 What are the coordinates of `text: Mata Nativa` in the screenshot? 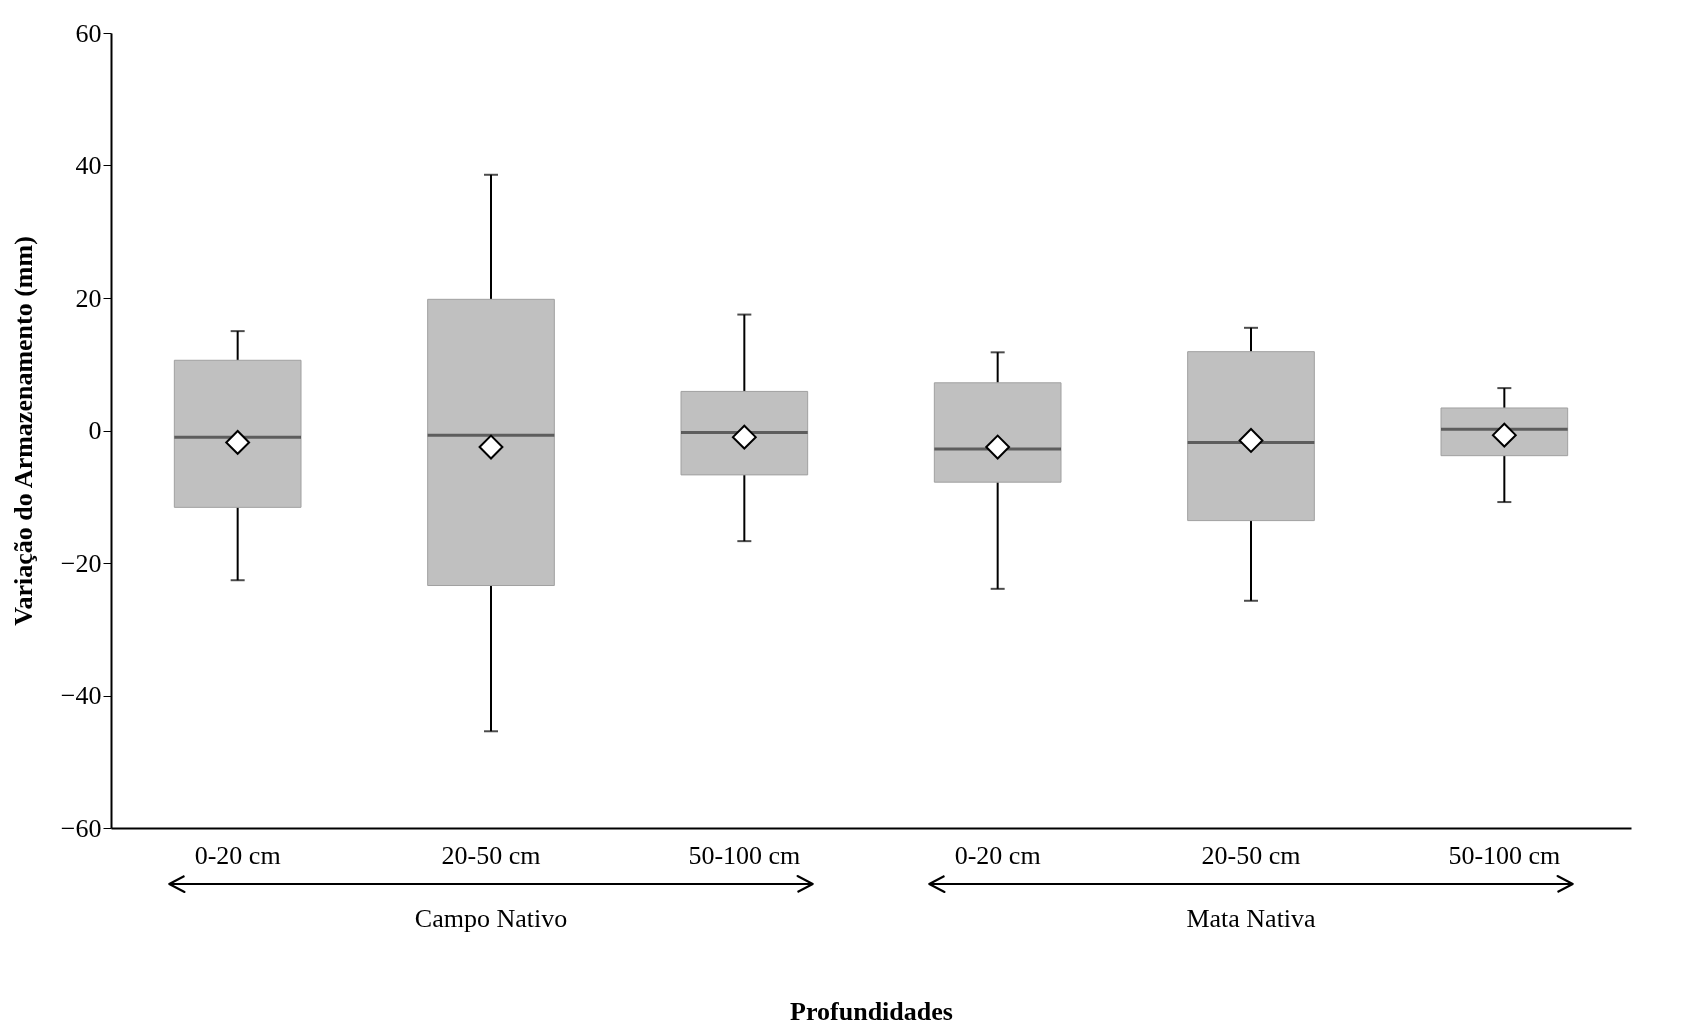 It's located at (1251, 918).